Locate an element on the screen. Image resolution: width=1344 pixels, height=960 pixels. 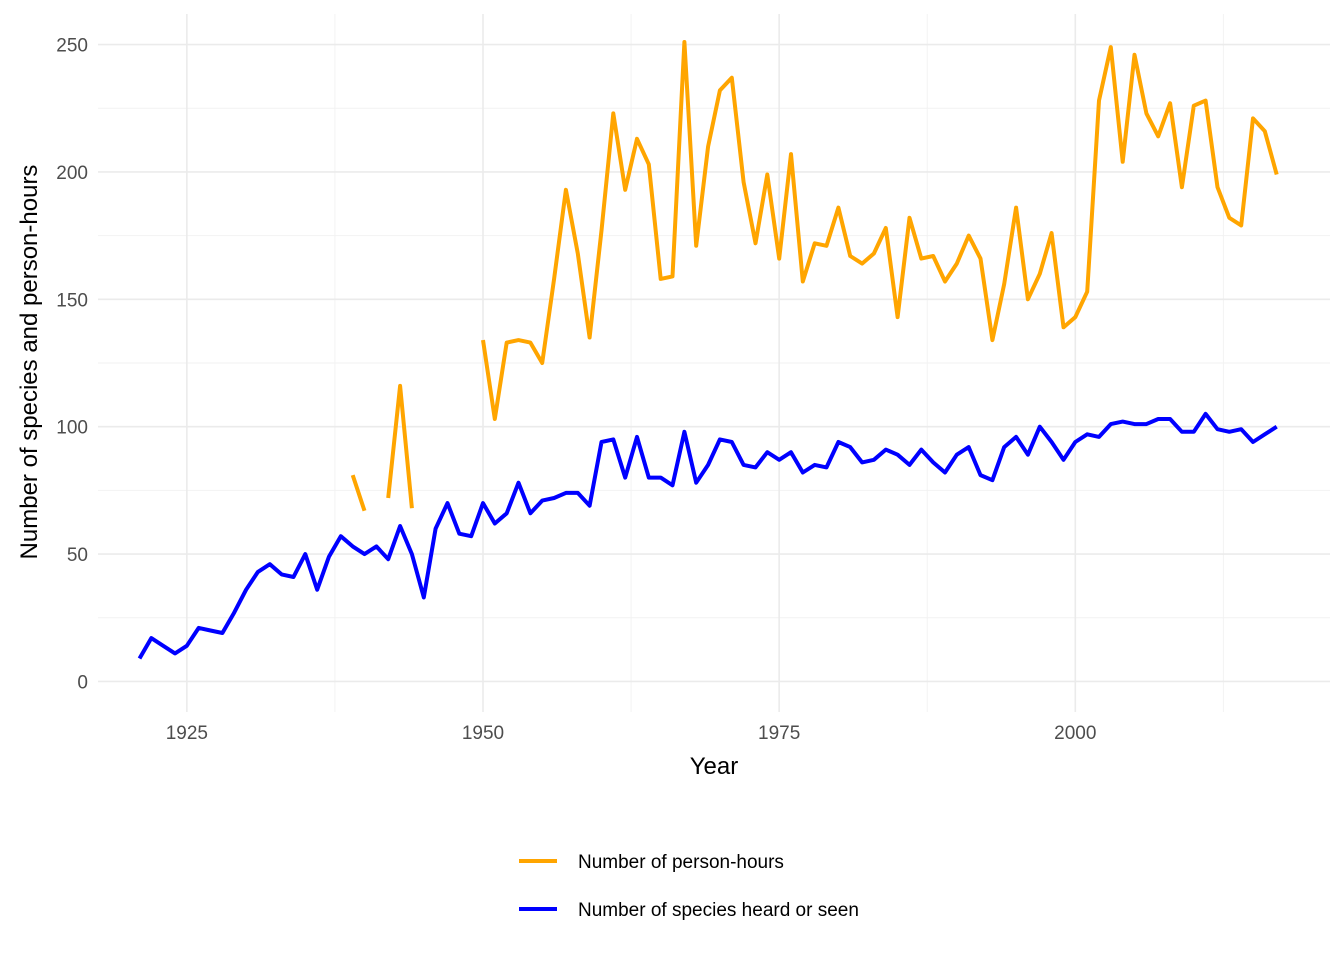
x-tick-label: 1975 is located at coordinates (779, 733).